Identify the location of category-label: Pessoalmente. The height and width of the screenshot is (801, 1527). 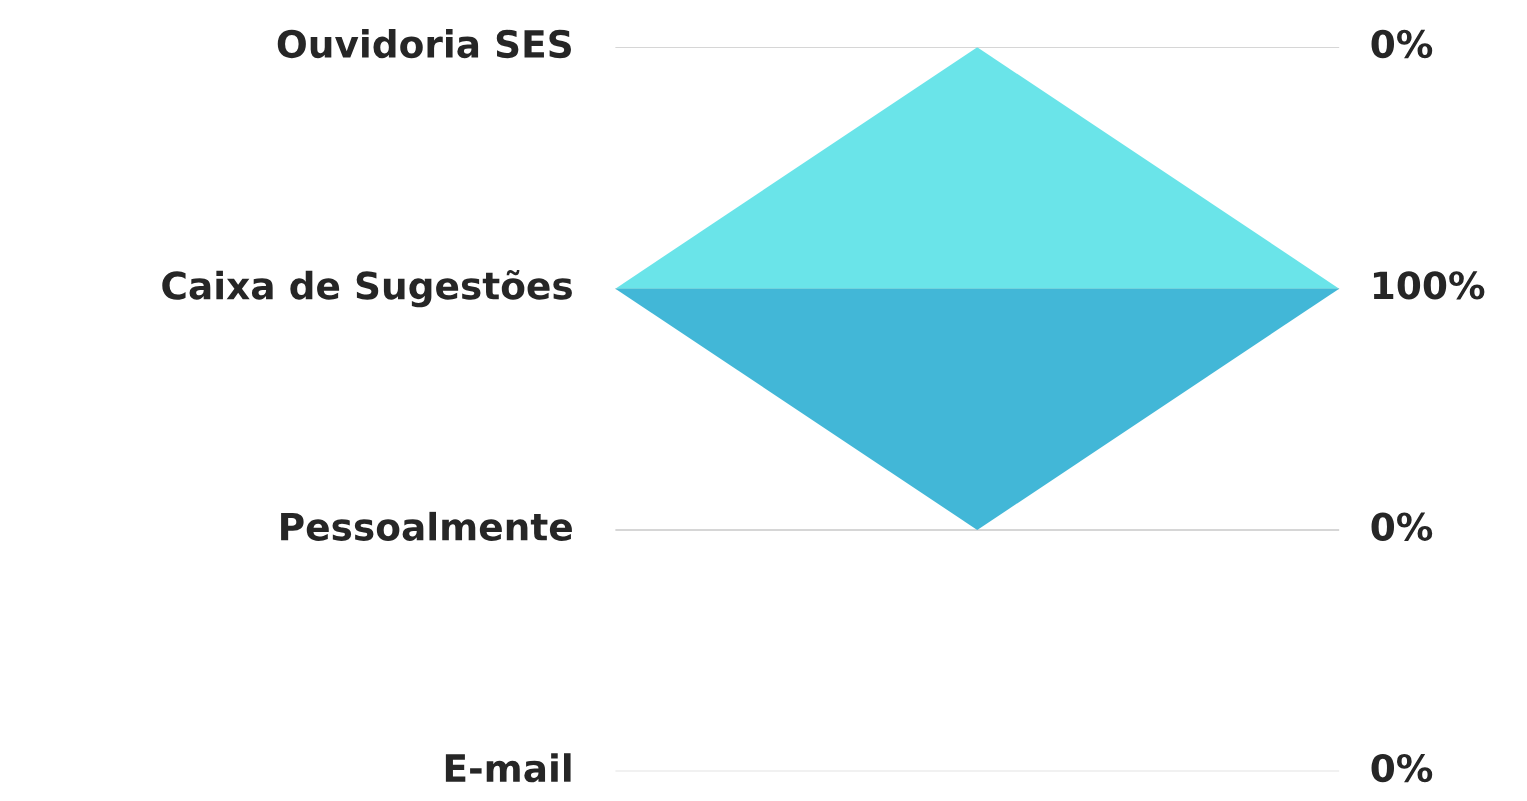
(426, 526).